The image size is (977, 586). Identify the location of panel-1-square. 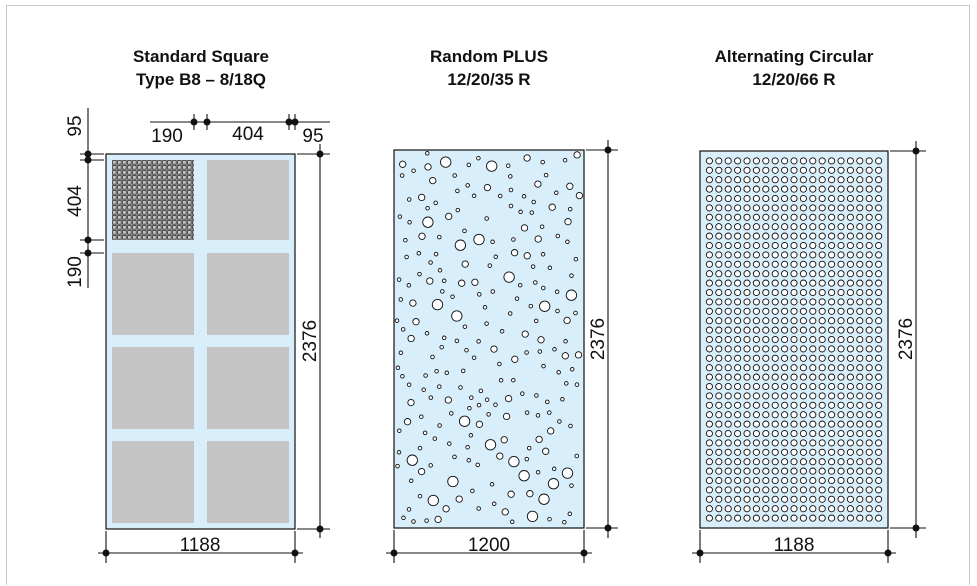
(248, 388).